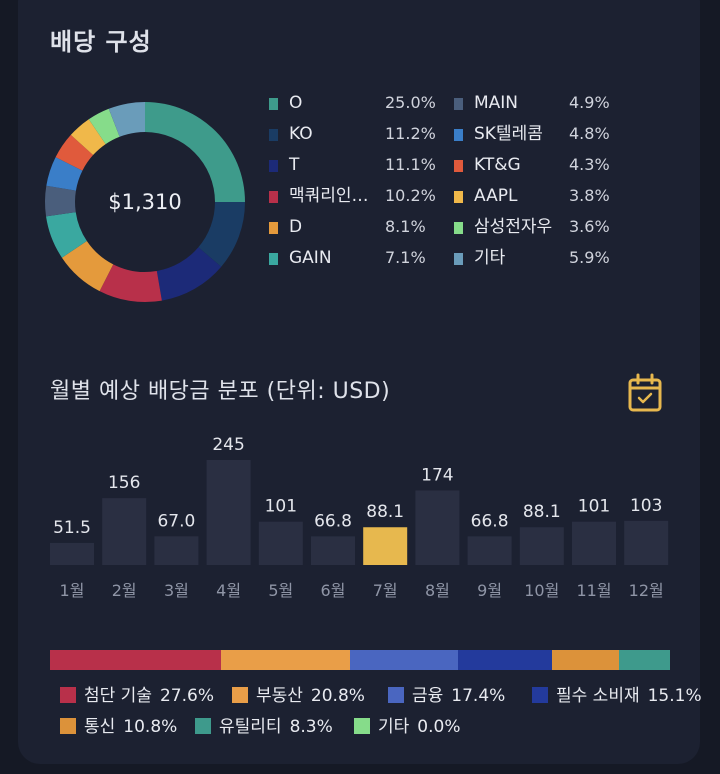 The height and width of the screenshot is (774, 720). What do you see at coordinates (598, 696) in the screenshot?
I see `sector-name: 필수 소비재` at bounding box center [598, 696].